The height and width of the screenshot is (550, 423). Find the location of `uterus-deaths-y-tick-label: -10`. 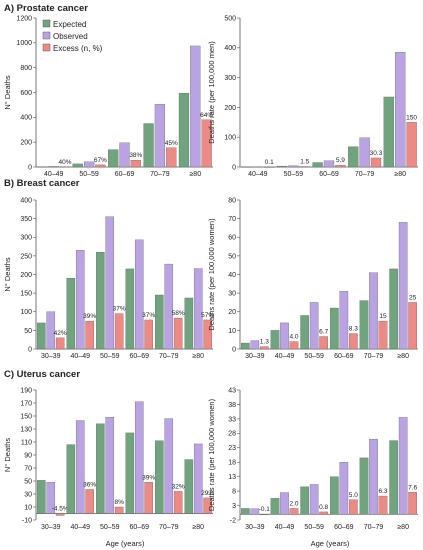

uterus-deaths-y-tick-label: -10 is located at coordinates (27, 520).